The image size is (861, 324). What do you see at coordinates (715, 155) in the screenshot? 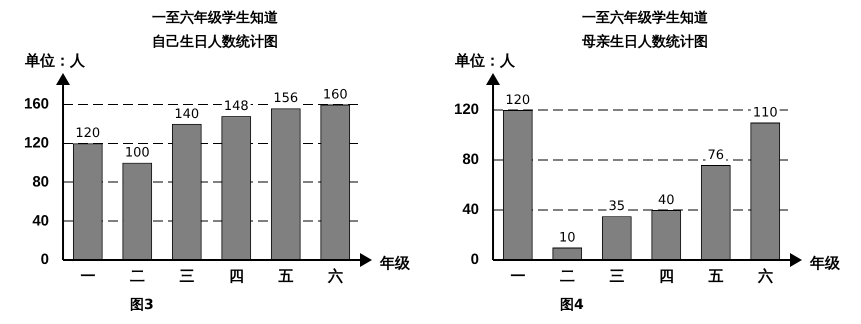
I see `data-label: 76` at bounding box center [715, 155].